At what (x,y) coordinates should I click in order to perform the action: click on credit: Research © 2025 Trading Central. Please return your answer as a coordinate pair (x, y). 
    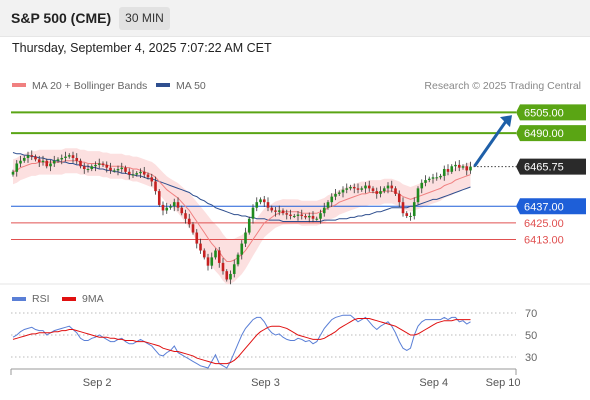
    Looking at the image, I should click on (502, 86).